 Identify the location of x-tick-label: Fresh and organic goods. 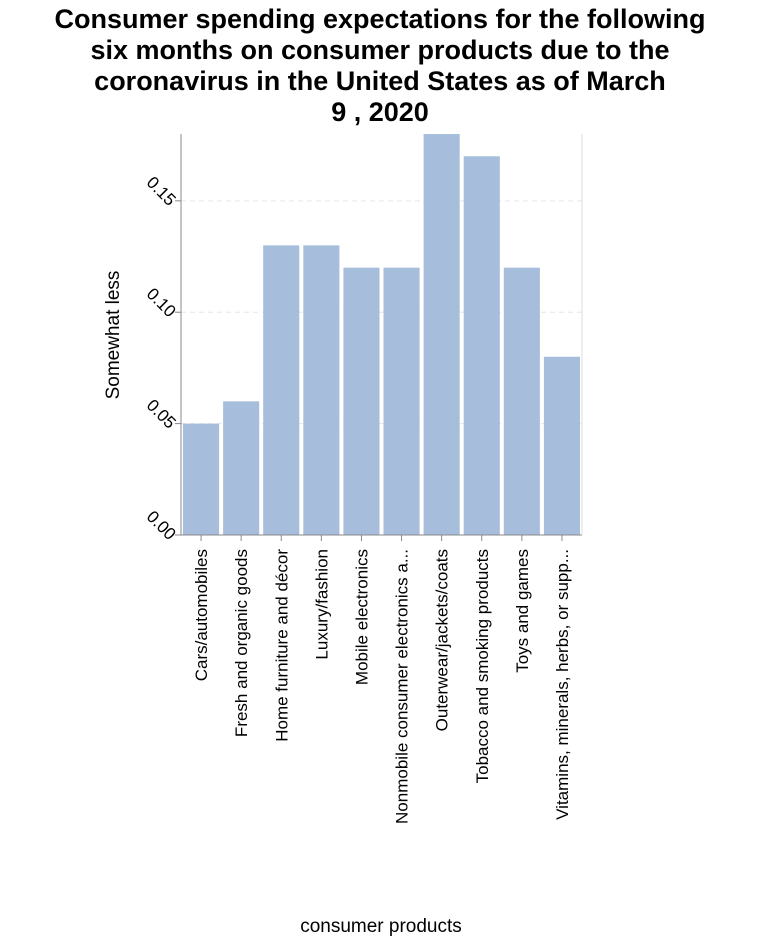
(241, 643).